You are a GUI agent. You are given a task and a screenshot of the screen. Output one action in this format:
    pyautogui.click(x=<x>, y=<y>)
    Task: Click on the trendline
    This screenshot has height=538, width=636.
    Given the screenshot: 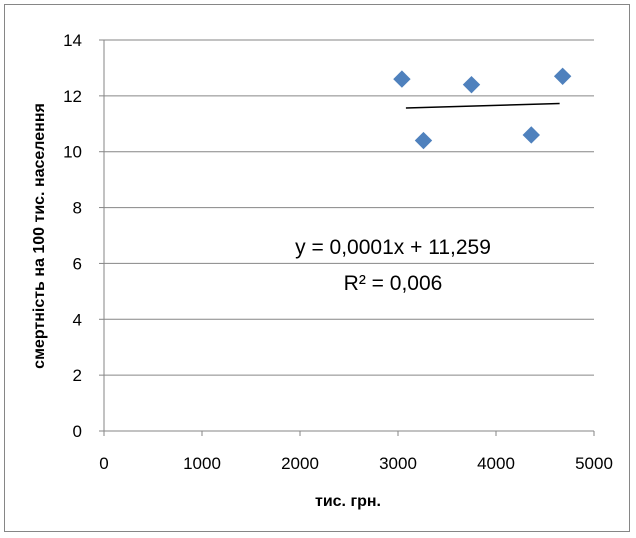 What is the action you would take?
    pyautogui.click(x=482, y=105)
    